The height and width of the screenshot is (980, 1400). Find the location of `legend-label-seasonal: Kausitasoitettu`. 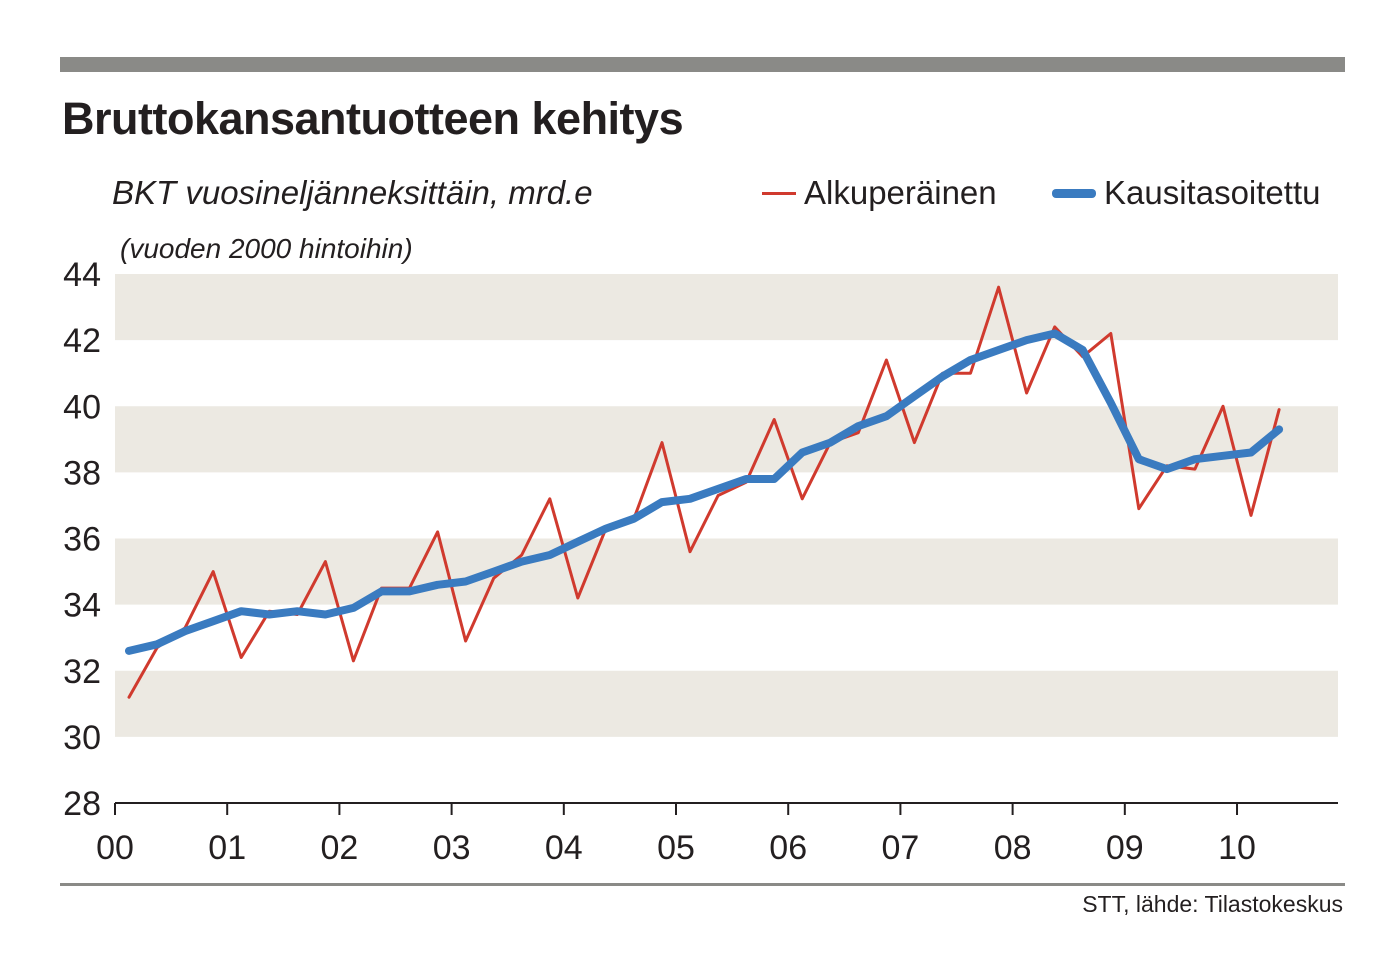

legend-label-seasonal: Kausitasoitettu is located at coordinates (1212, 192).